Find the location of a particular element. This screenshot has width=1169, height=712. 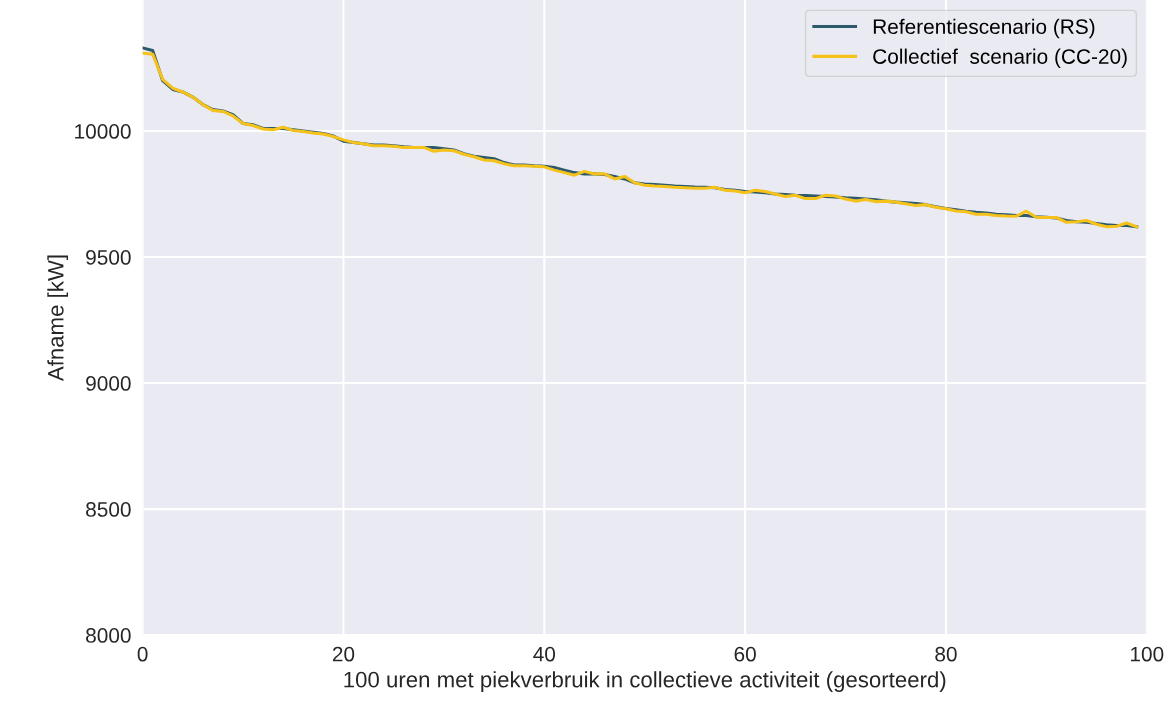

legend-label: Collectief scenario (CC-20) is located at coordinates (1000, 58).